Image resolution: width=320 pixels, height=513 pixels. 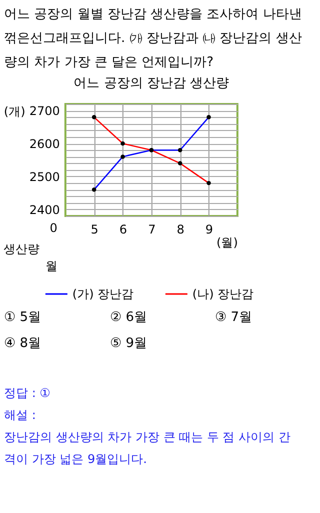 I want to click on text: ② 6월, so click(x=129, y=317).